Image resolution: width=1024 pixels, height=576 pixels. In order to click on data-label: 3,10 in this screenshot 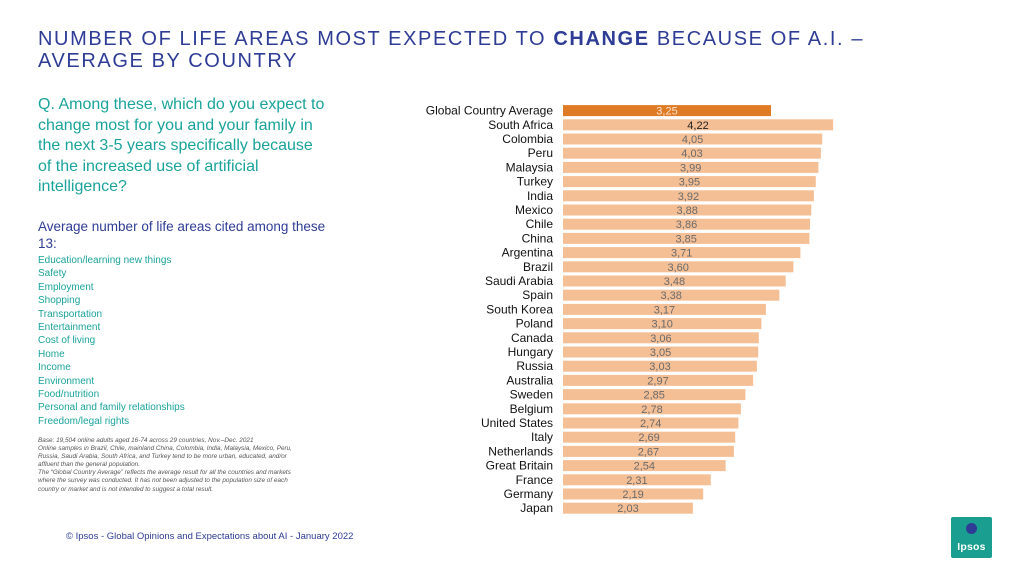, I will do `click(661, 325)`.